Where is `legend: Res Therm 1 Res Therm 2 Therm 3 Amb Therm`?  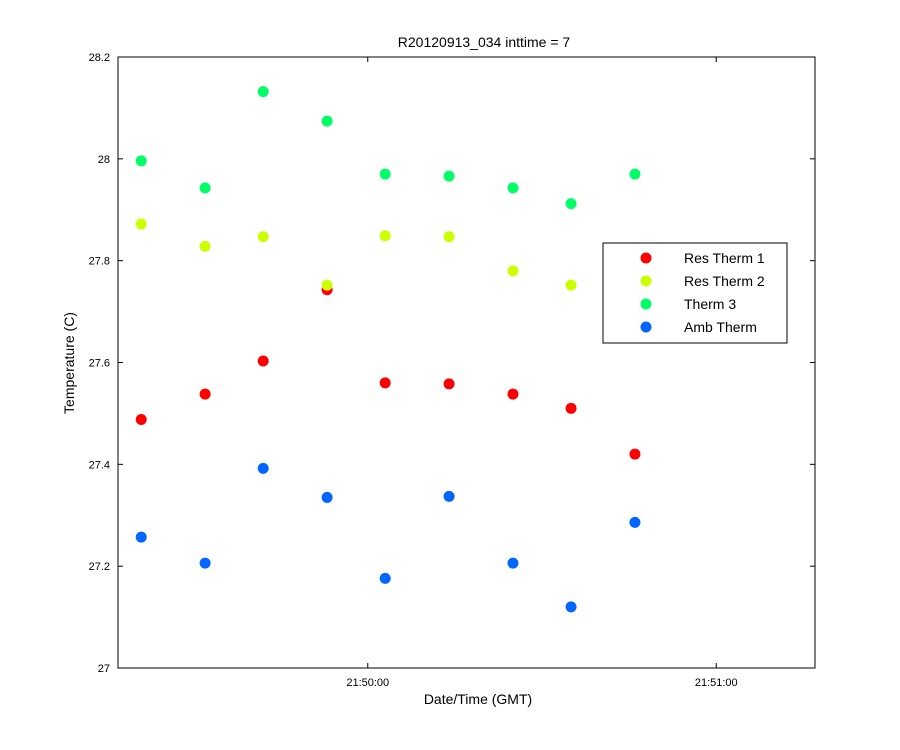
legend: Res Therm 1 Res Therm 2 Therm 3 Amb Therm is located at coordinates (695, 293).